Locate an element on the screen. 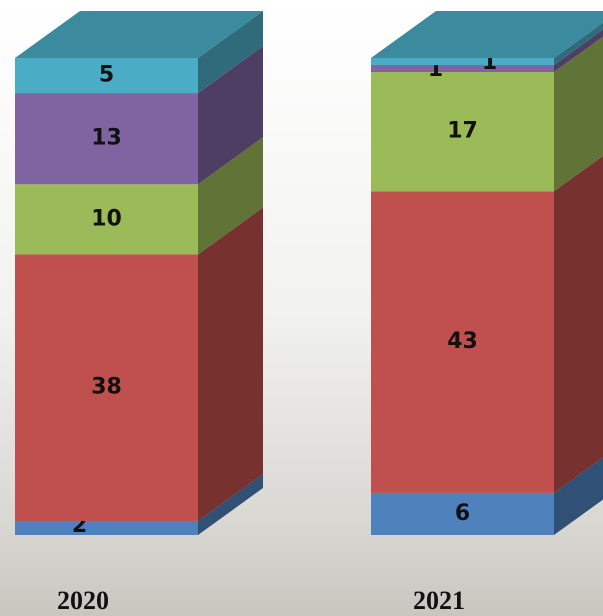  data-label: 43 is located at coordinates (462, 341).